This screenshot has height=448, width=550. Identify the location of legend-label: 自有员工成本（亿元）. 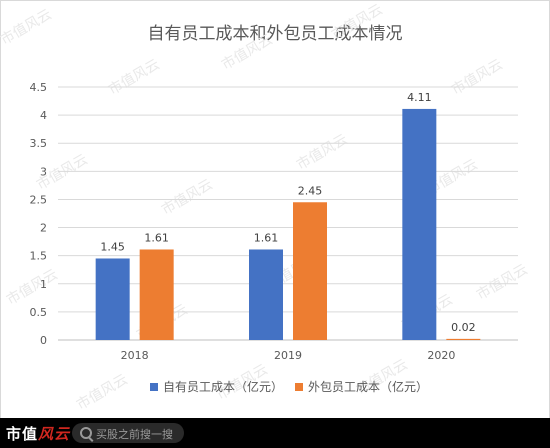
(223, 386).